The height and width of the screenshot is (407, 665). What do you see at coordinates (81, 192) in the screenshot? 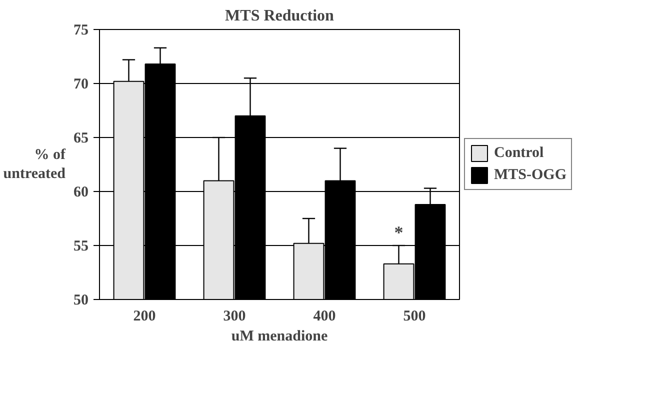
I see `y-tick-label: 60` at bounding box center [81, 192].